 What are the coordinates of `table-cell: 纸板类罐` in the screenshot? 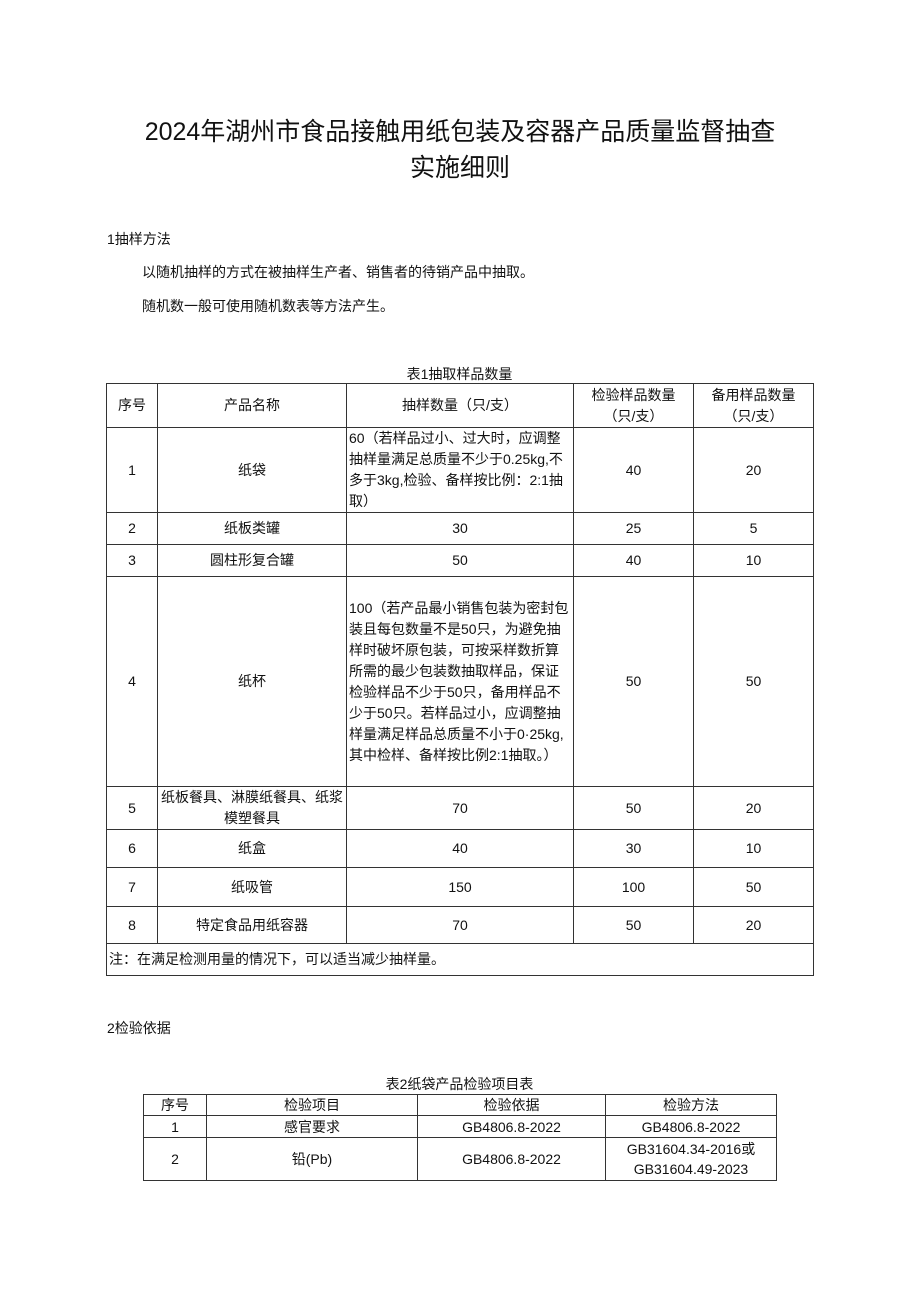 It's located at (252, 528).